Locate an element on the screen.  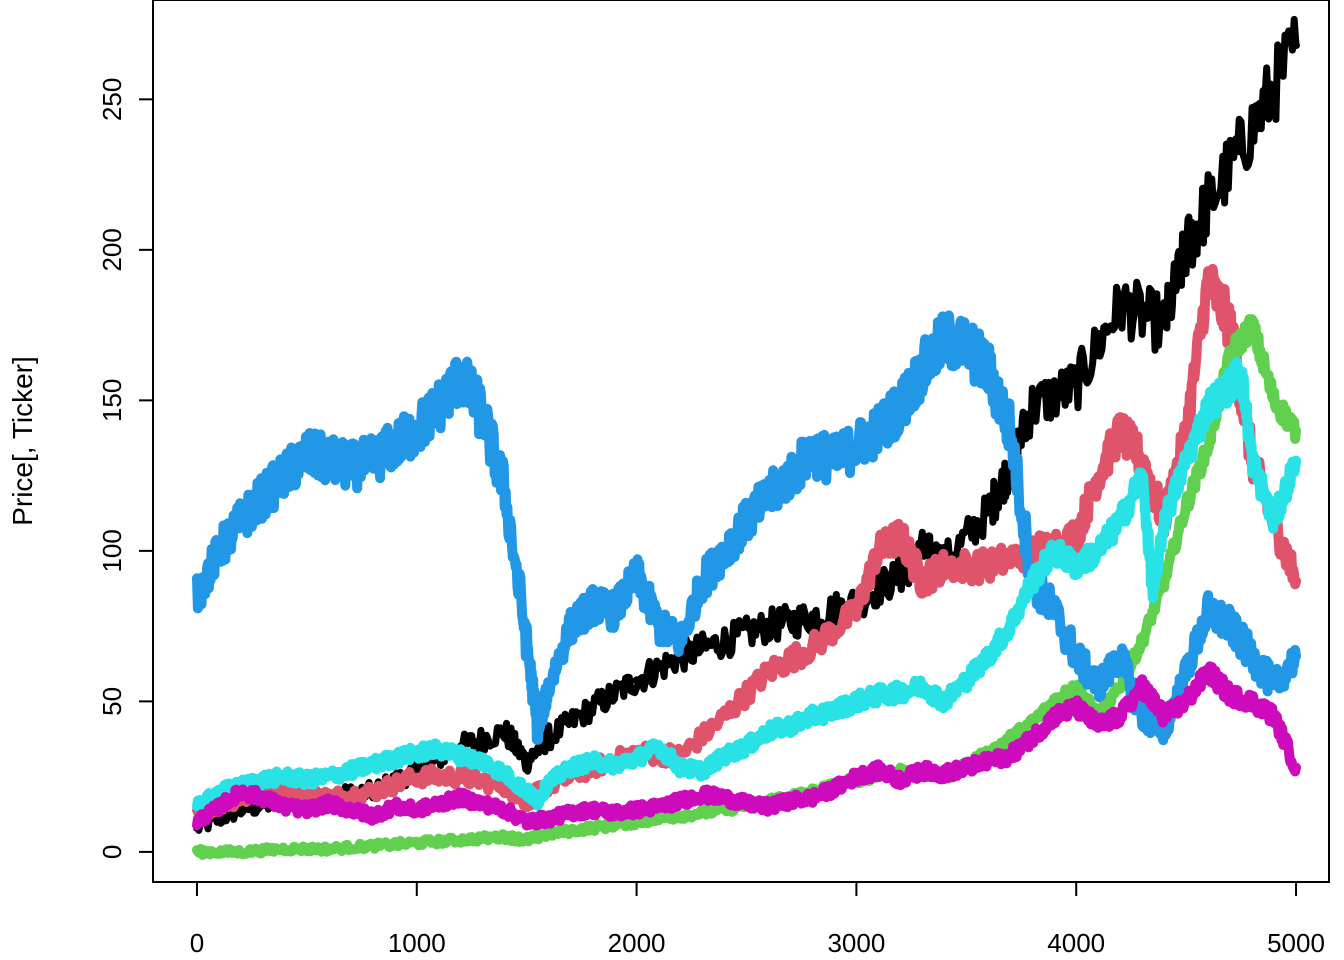
y-tick-label: 150 is located at coordinates (112, 400).